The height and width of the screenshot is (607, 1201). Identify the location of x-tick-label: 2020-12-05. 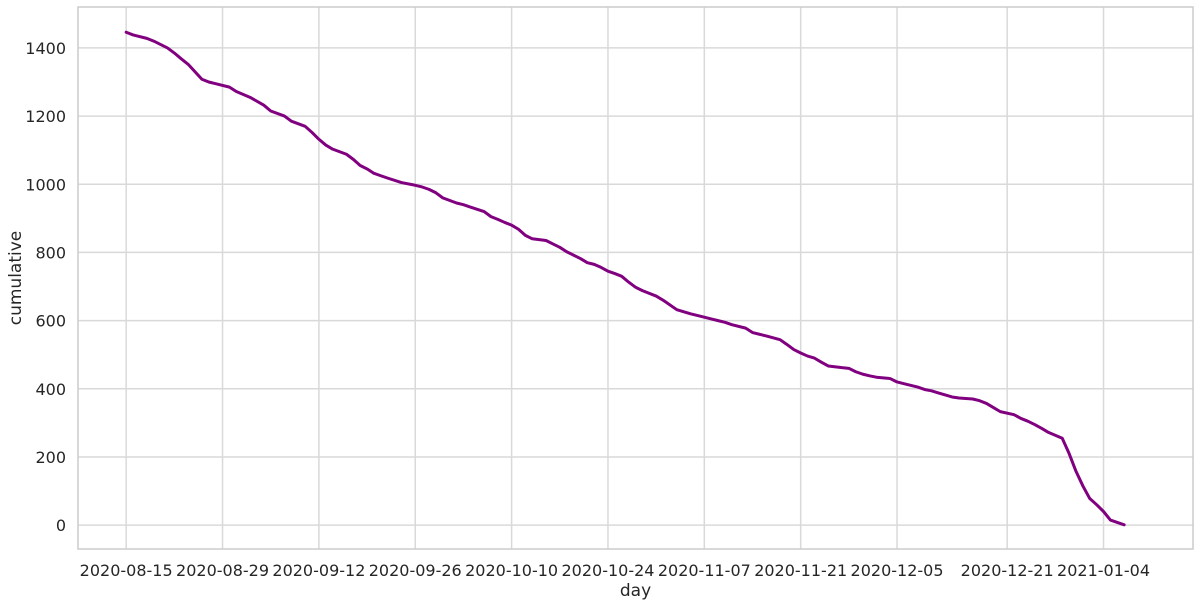
(897, 570).